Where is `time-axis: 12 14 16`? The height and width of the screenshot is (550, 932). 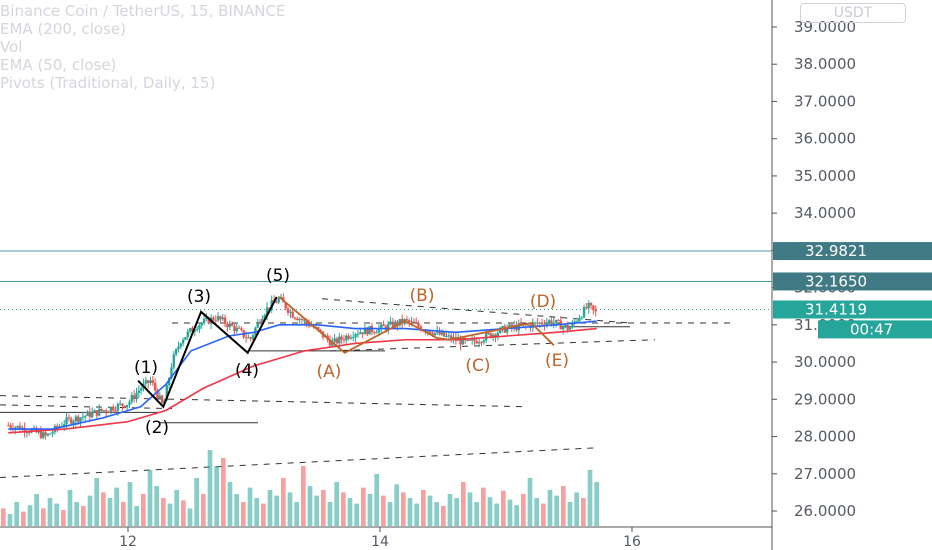 time-axis: 12 14 16 is located at coordinates (386, 538).